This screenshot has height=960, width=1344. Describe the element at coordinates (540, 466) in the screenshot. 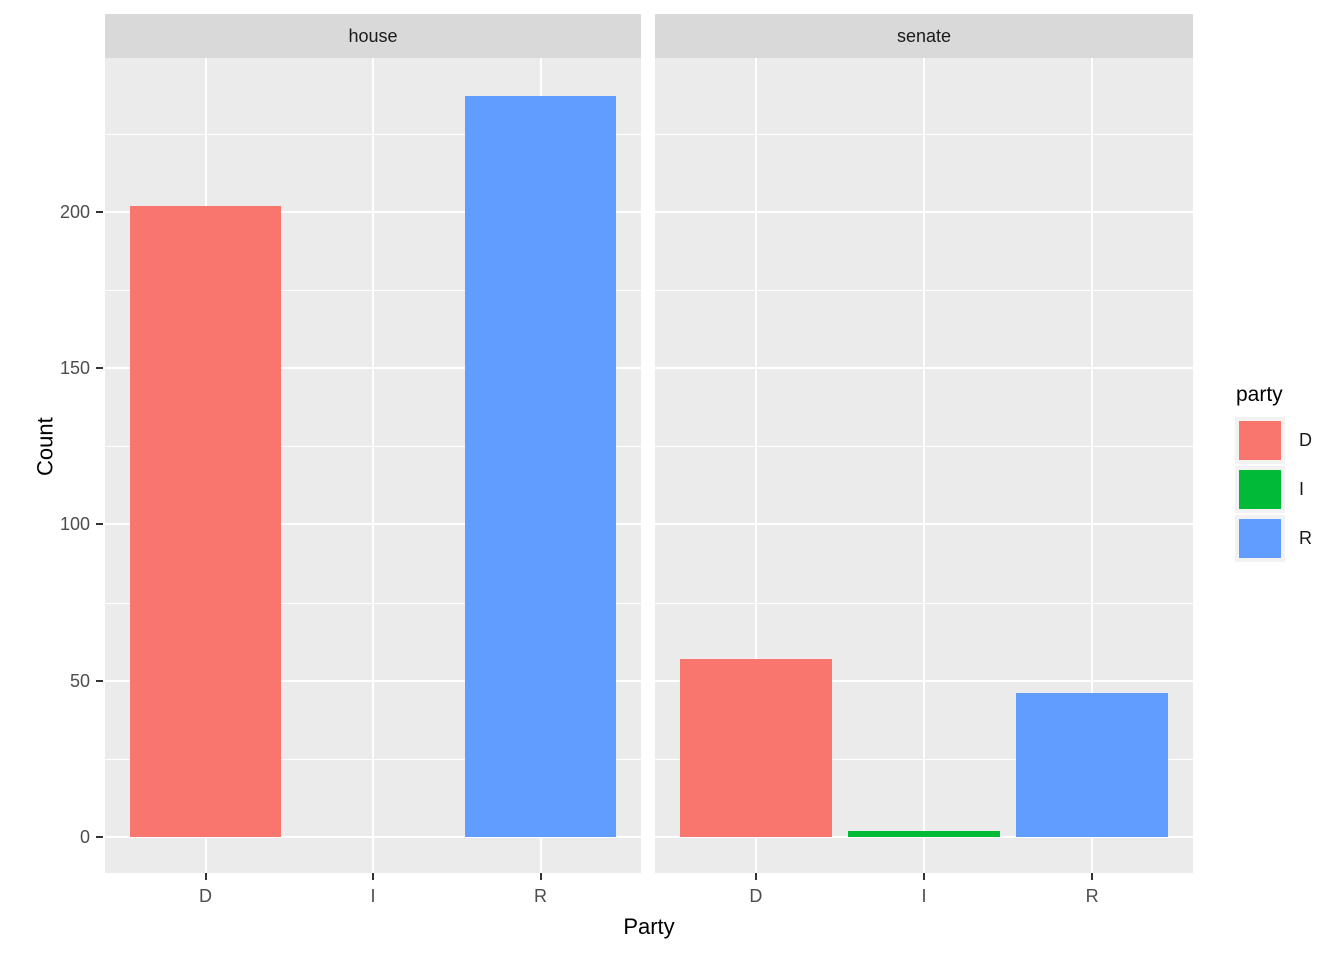

I see `bar-house-R` at that location.